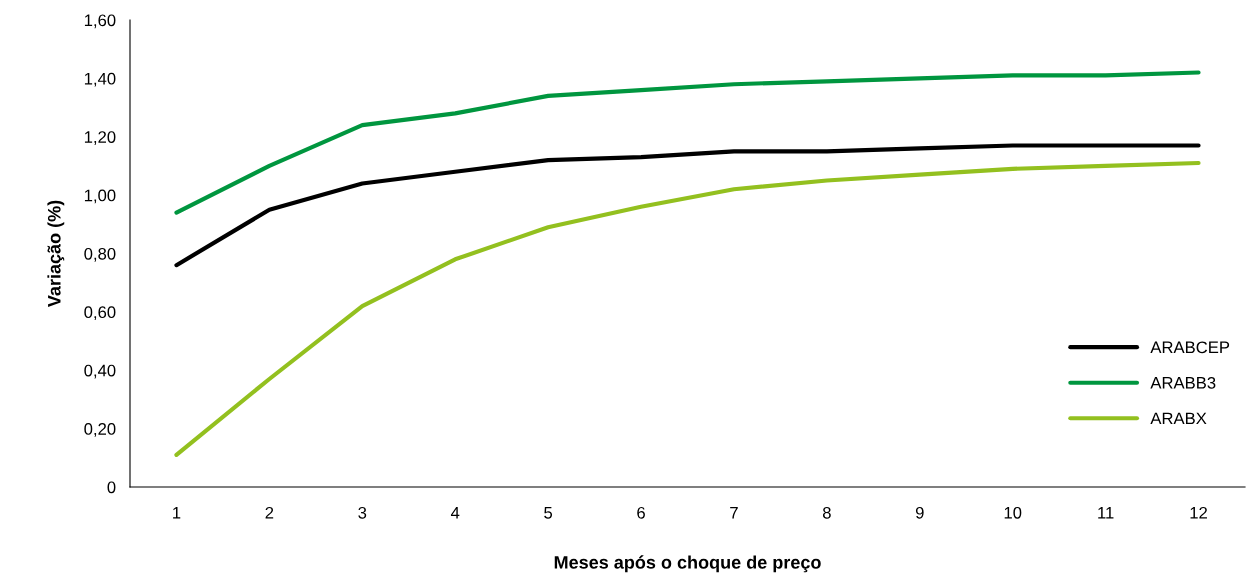 Image resolution: width=1248 pixels, height=581 pixels. I want to click on x-tick-label: 9, so click(919, 512).